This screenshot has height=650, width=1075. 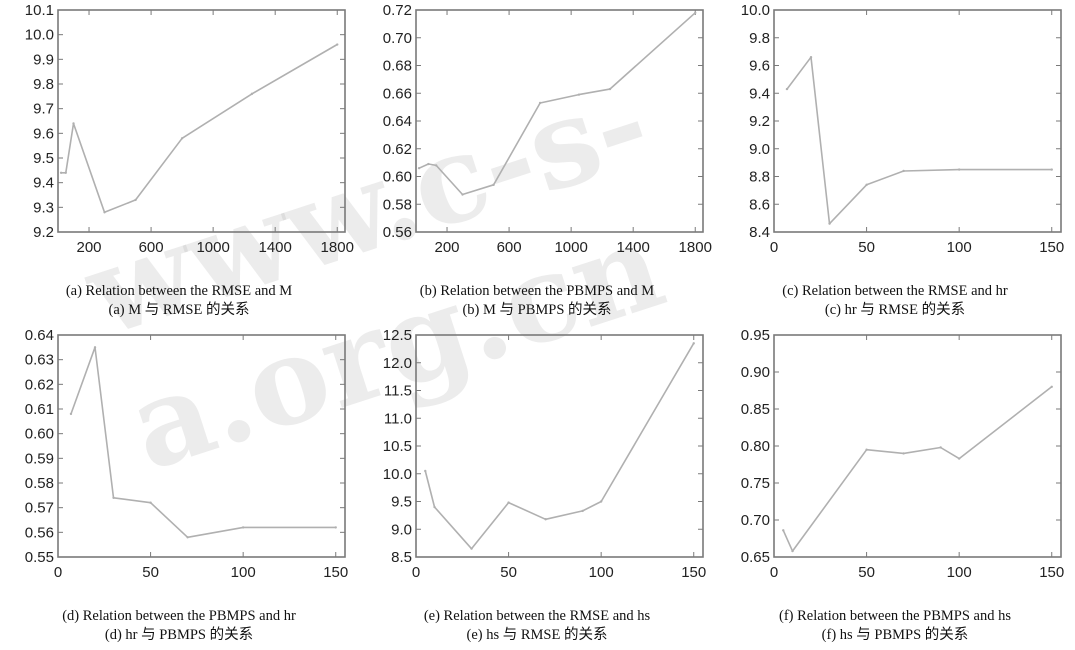 I want to click on y-tick-label: 0.65, so click(x=755, y=557).